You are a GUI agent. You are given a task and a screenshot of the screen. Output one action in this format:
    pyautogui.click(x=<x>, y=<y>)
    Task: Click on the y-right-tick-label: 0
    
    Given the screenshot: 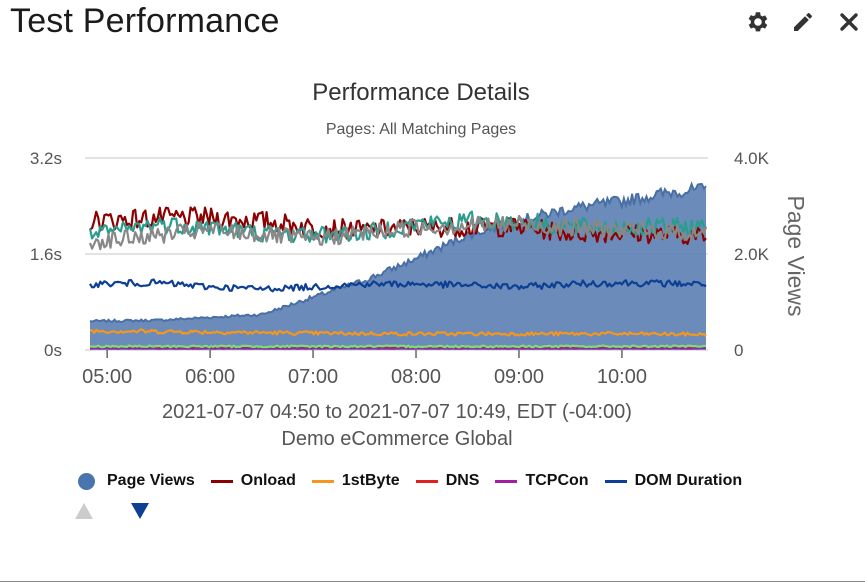 What is the action you would take?
    pyautogui.click(x=738, y=350)
    